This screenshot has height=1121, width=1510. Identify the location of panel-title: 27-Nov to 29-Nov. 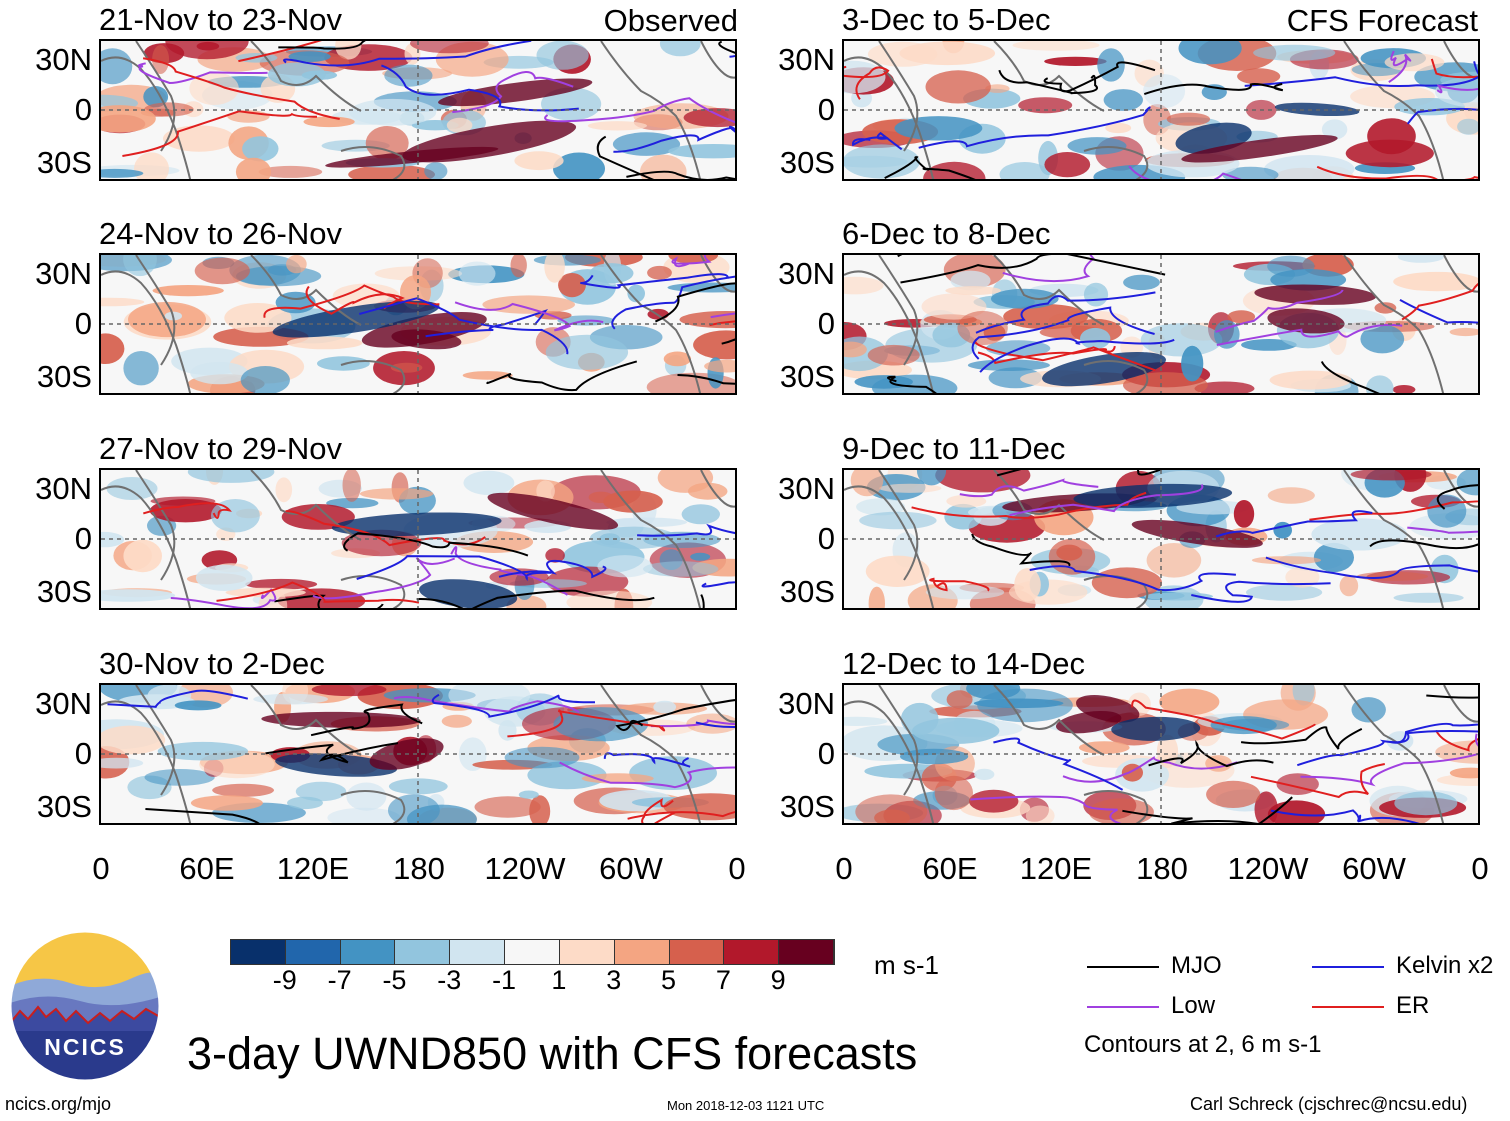
(220, 448).